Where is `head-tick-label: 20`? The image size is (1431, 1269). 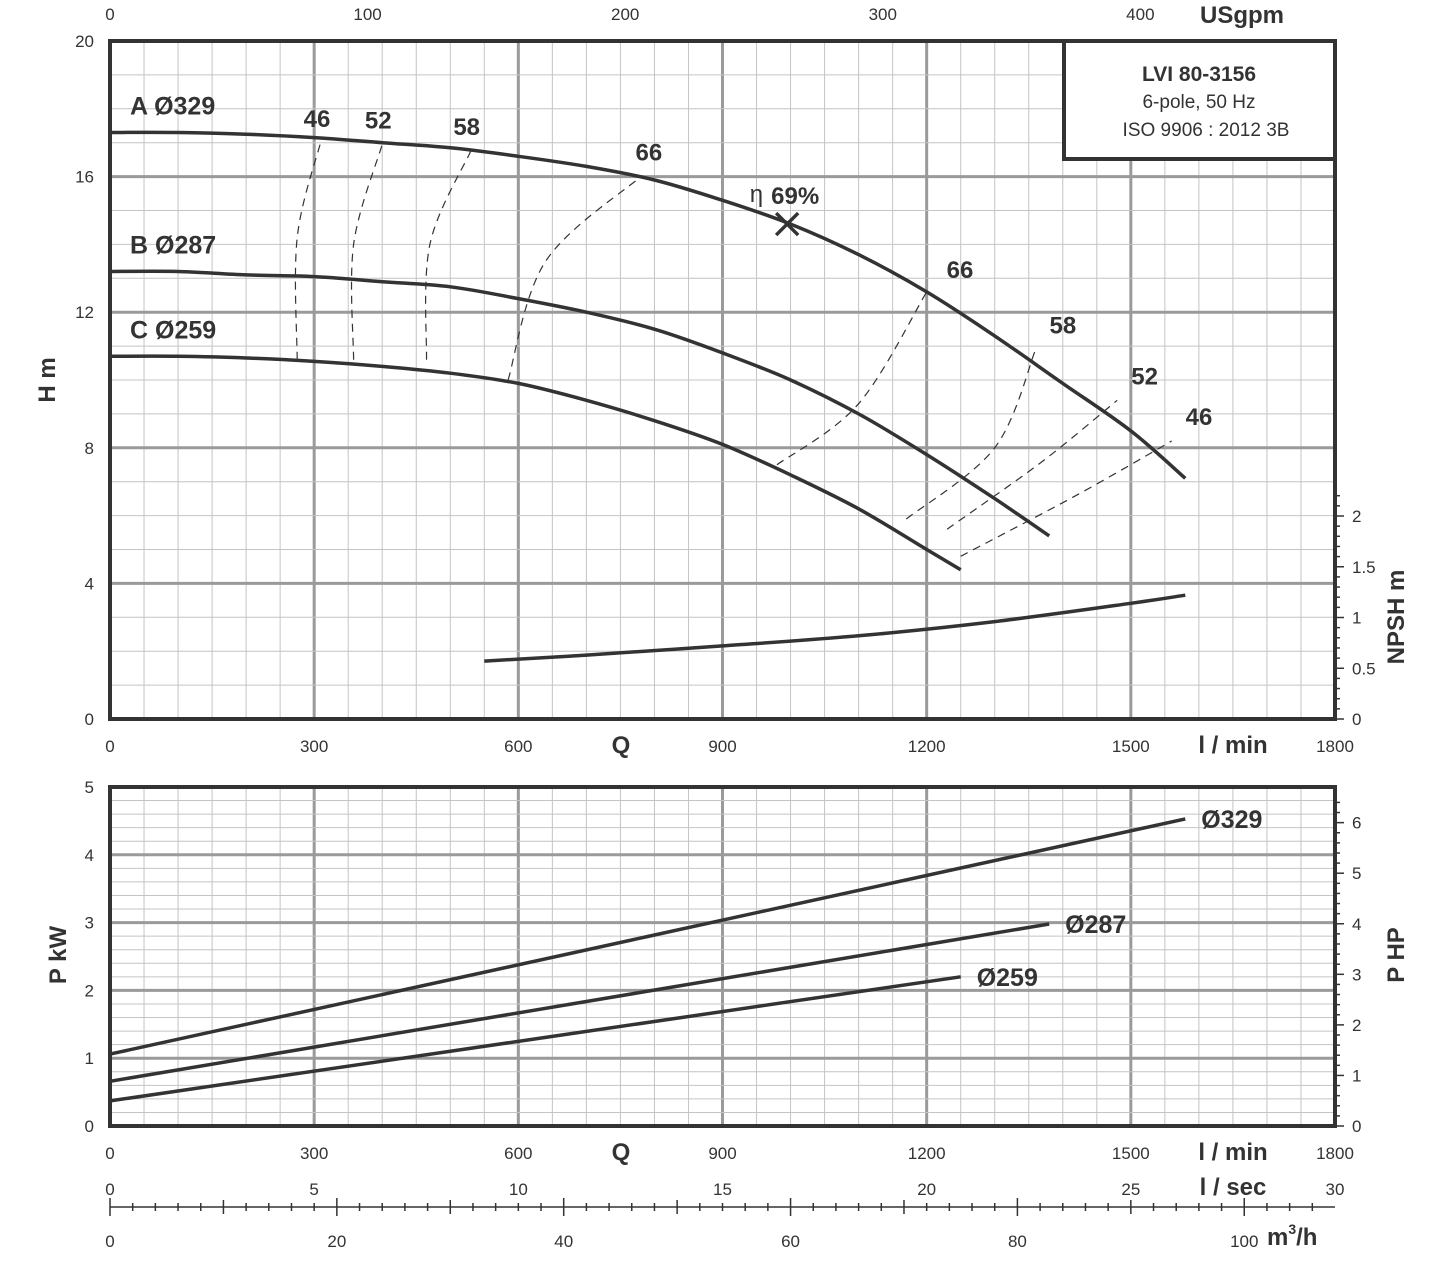
head-tick-label: 20 is located at coordinates (84, 41).